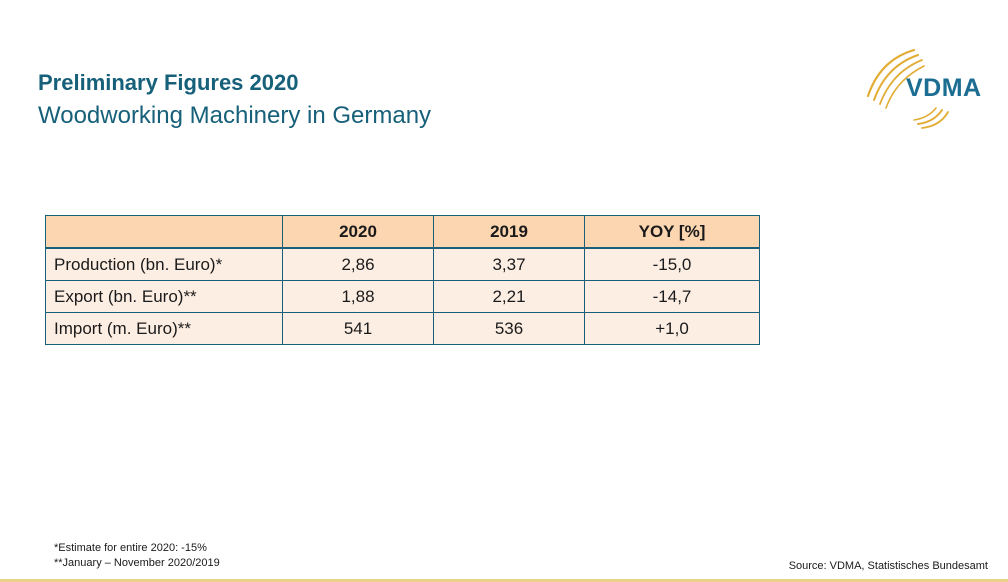  What do you see at coordinates (944, 88) in the screenshot?
I see `logo-text: VDMA` at bounding box center [944, 88].